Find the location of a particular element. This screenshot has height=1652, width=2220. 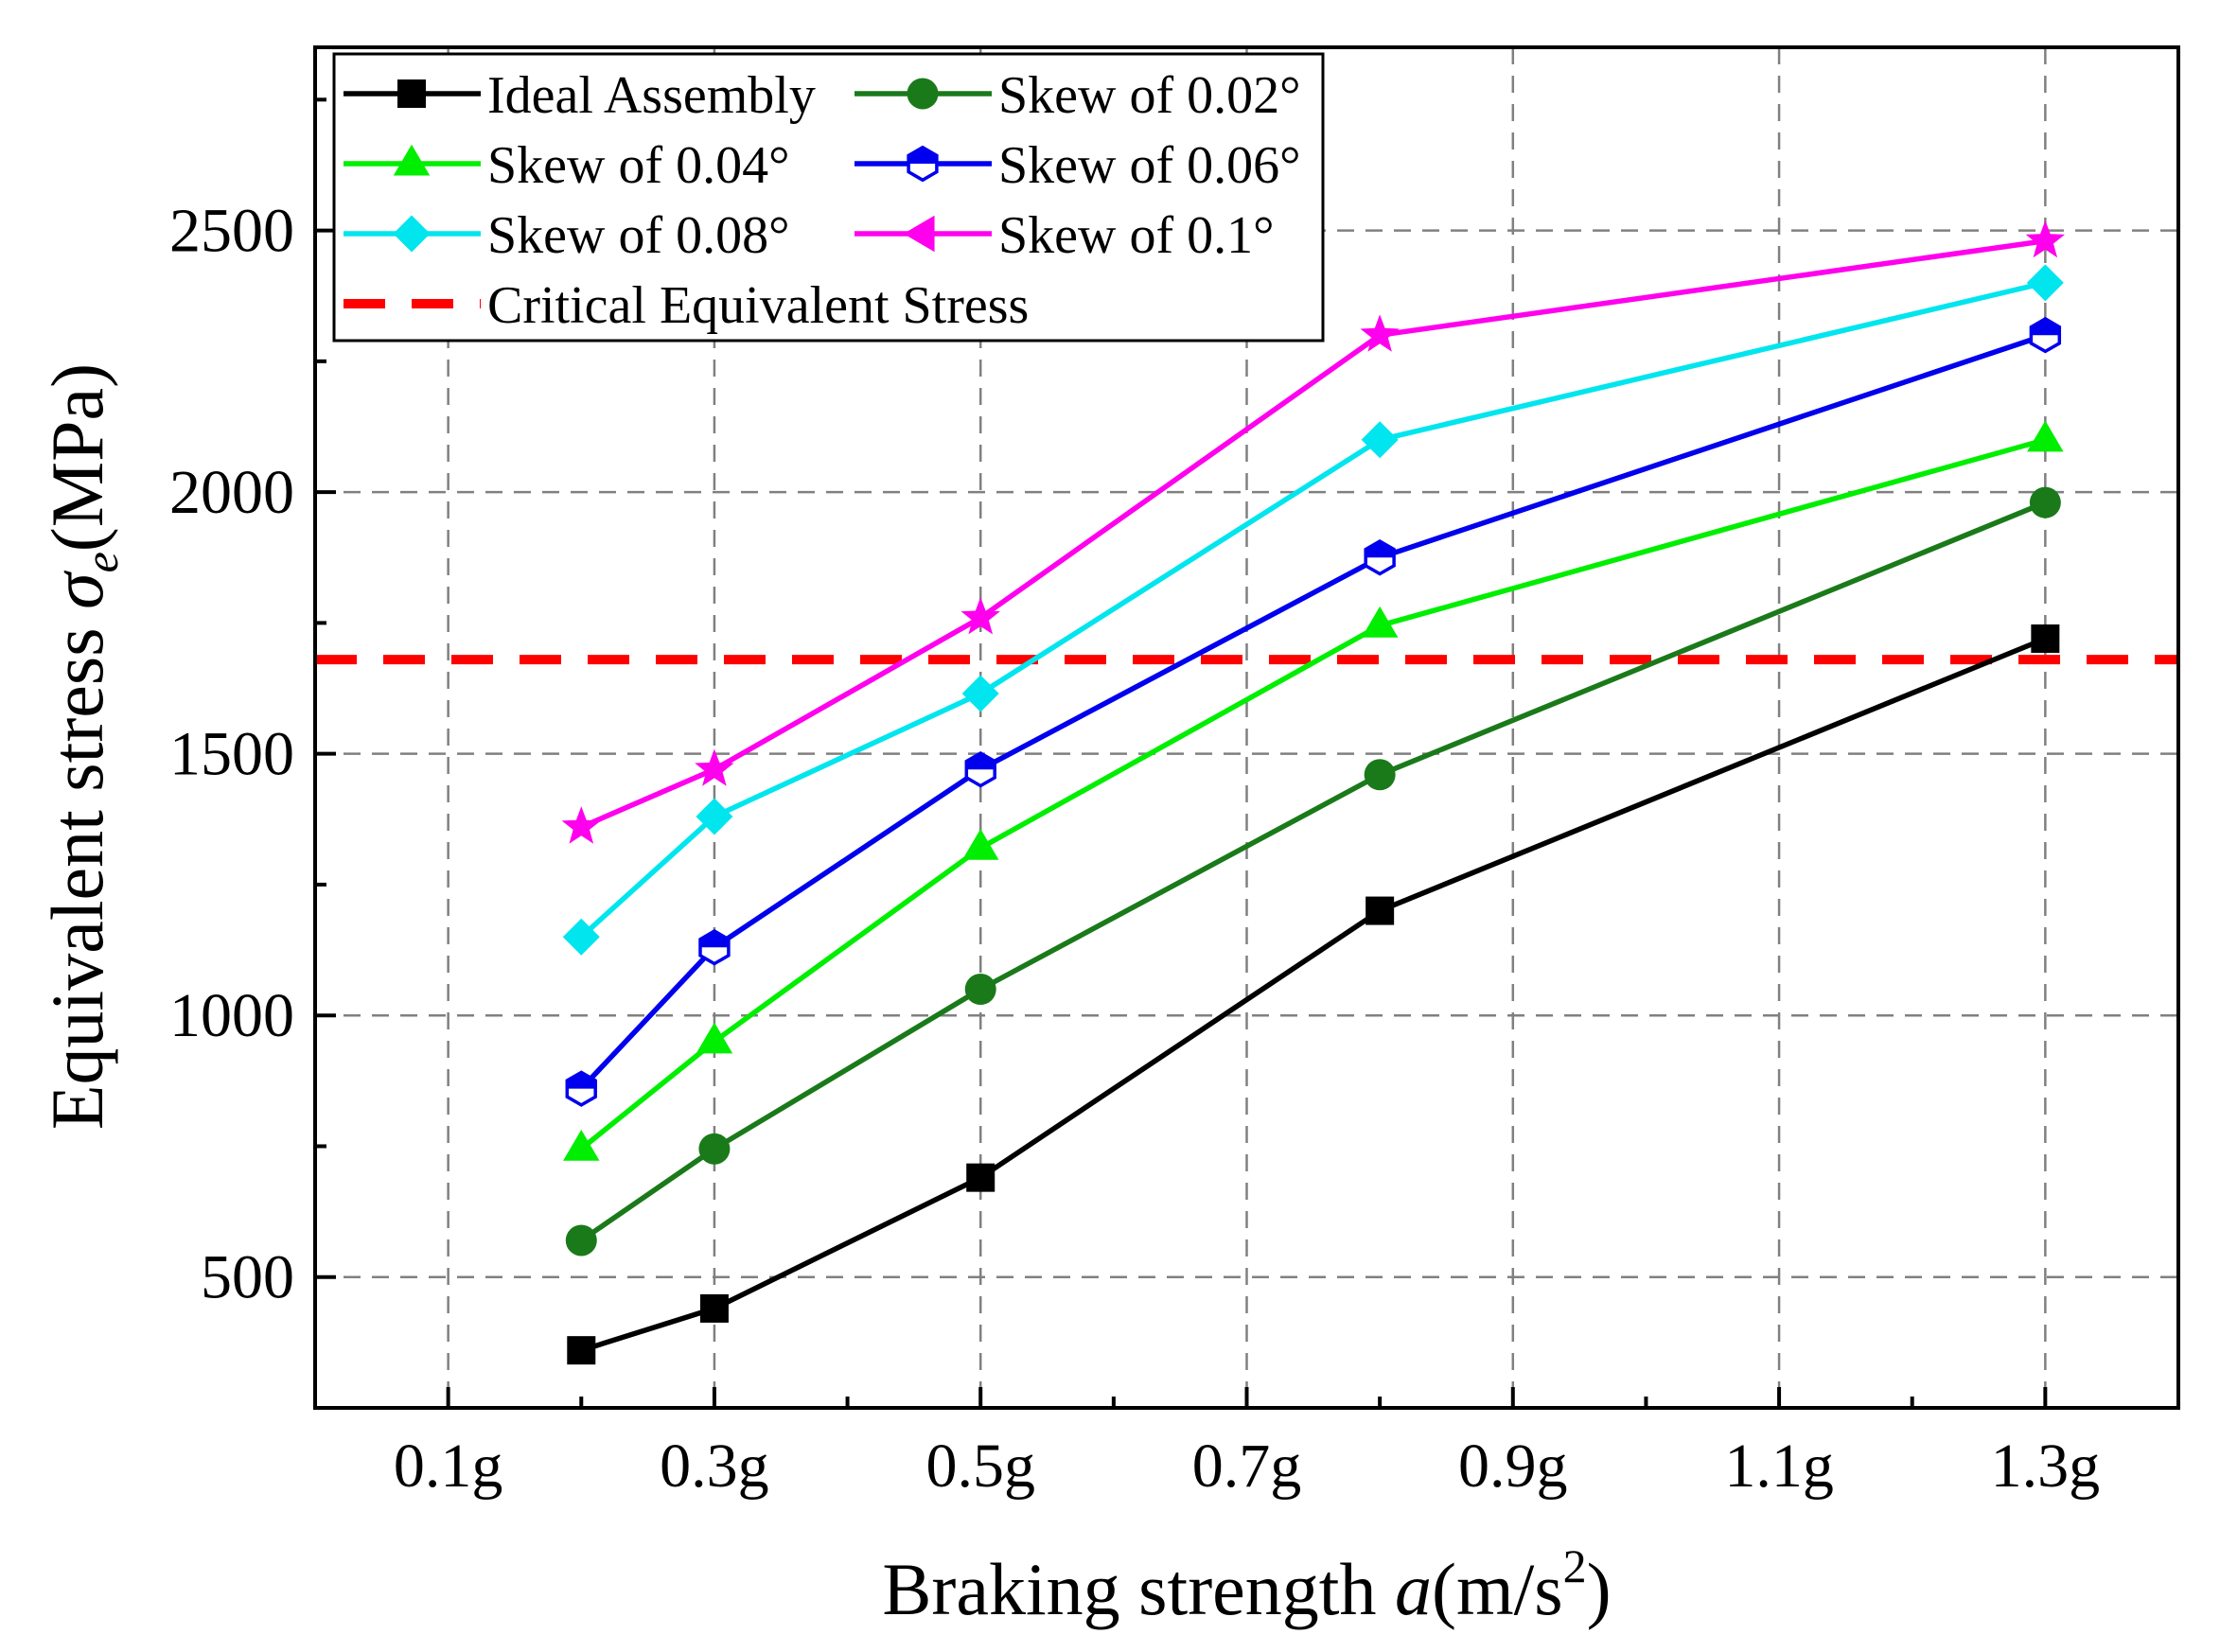

x-axis-label-superscript: 2 is located at coordinates (1575, 1565).